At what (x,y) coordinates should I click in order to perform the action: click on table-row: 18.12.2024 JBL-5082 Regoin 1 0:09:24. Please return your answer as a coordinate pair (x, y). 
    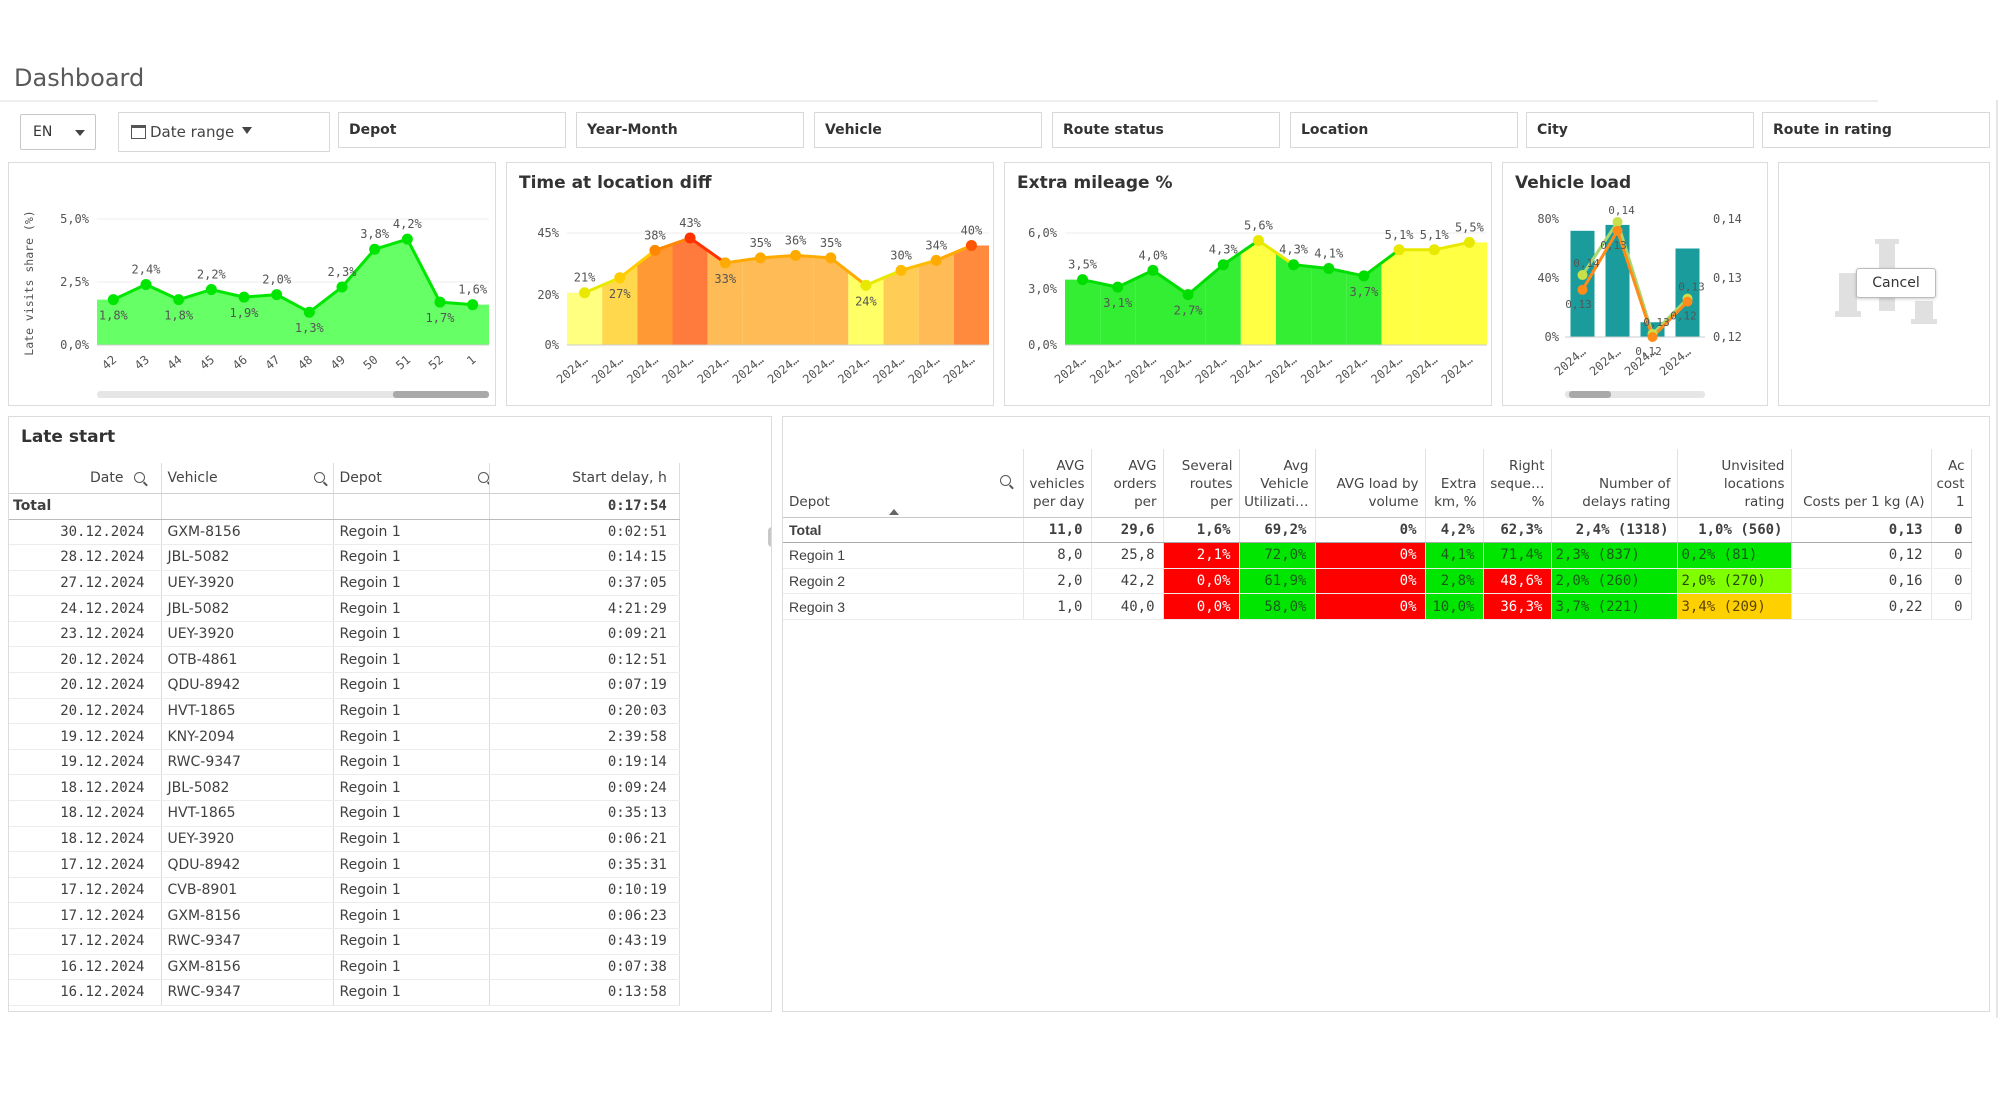
    Looking at the image, I should click on (344, 788).